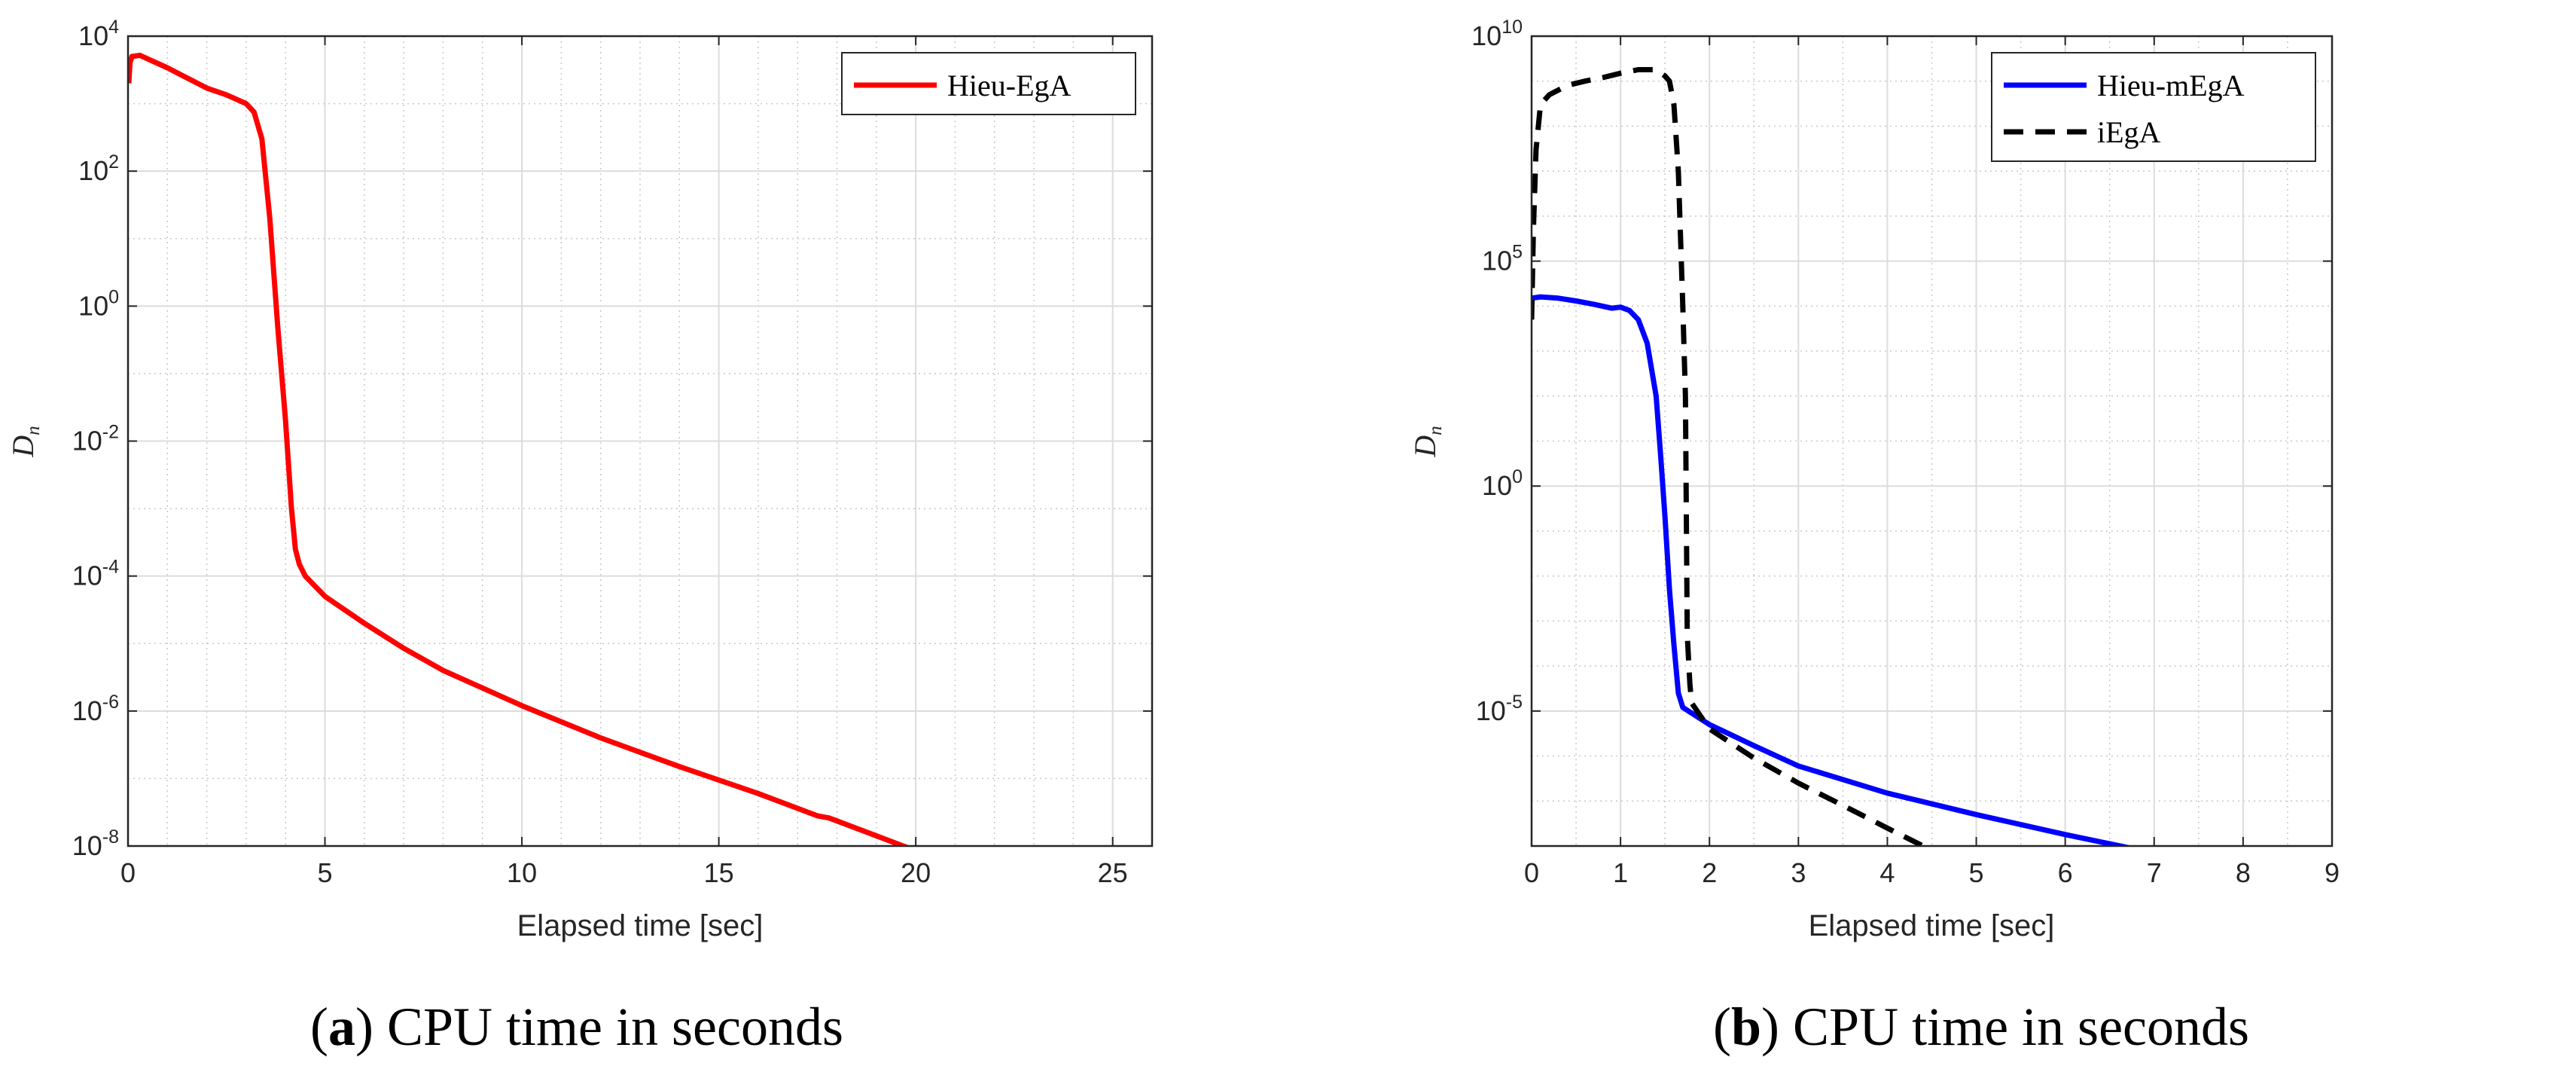  What do you see at coordinates (1497, 34) in the screenshot?
I see `y-tick-label: 10¹⁰` at bounding box center [1497, 34].